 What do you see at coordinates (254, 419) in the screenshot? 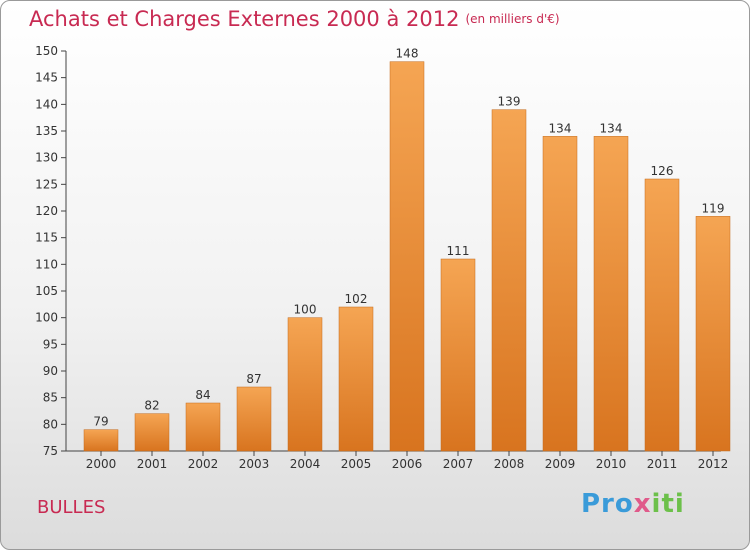
I see `bar-2003` at bounding box center [254, 419].